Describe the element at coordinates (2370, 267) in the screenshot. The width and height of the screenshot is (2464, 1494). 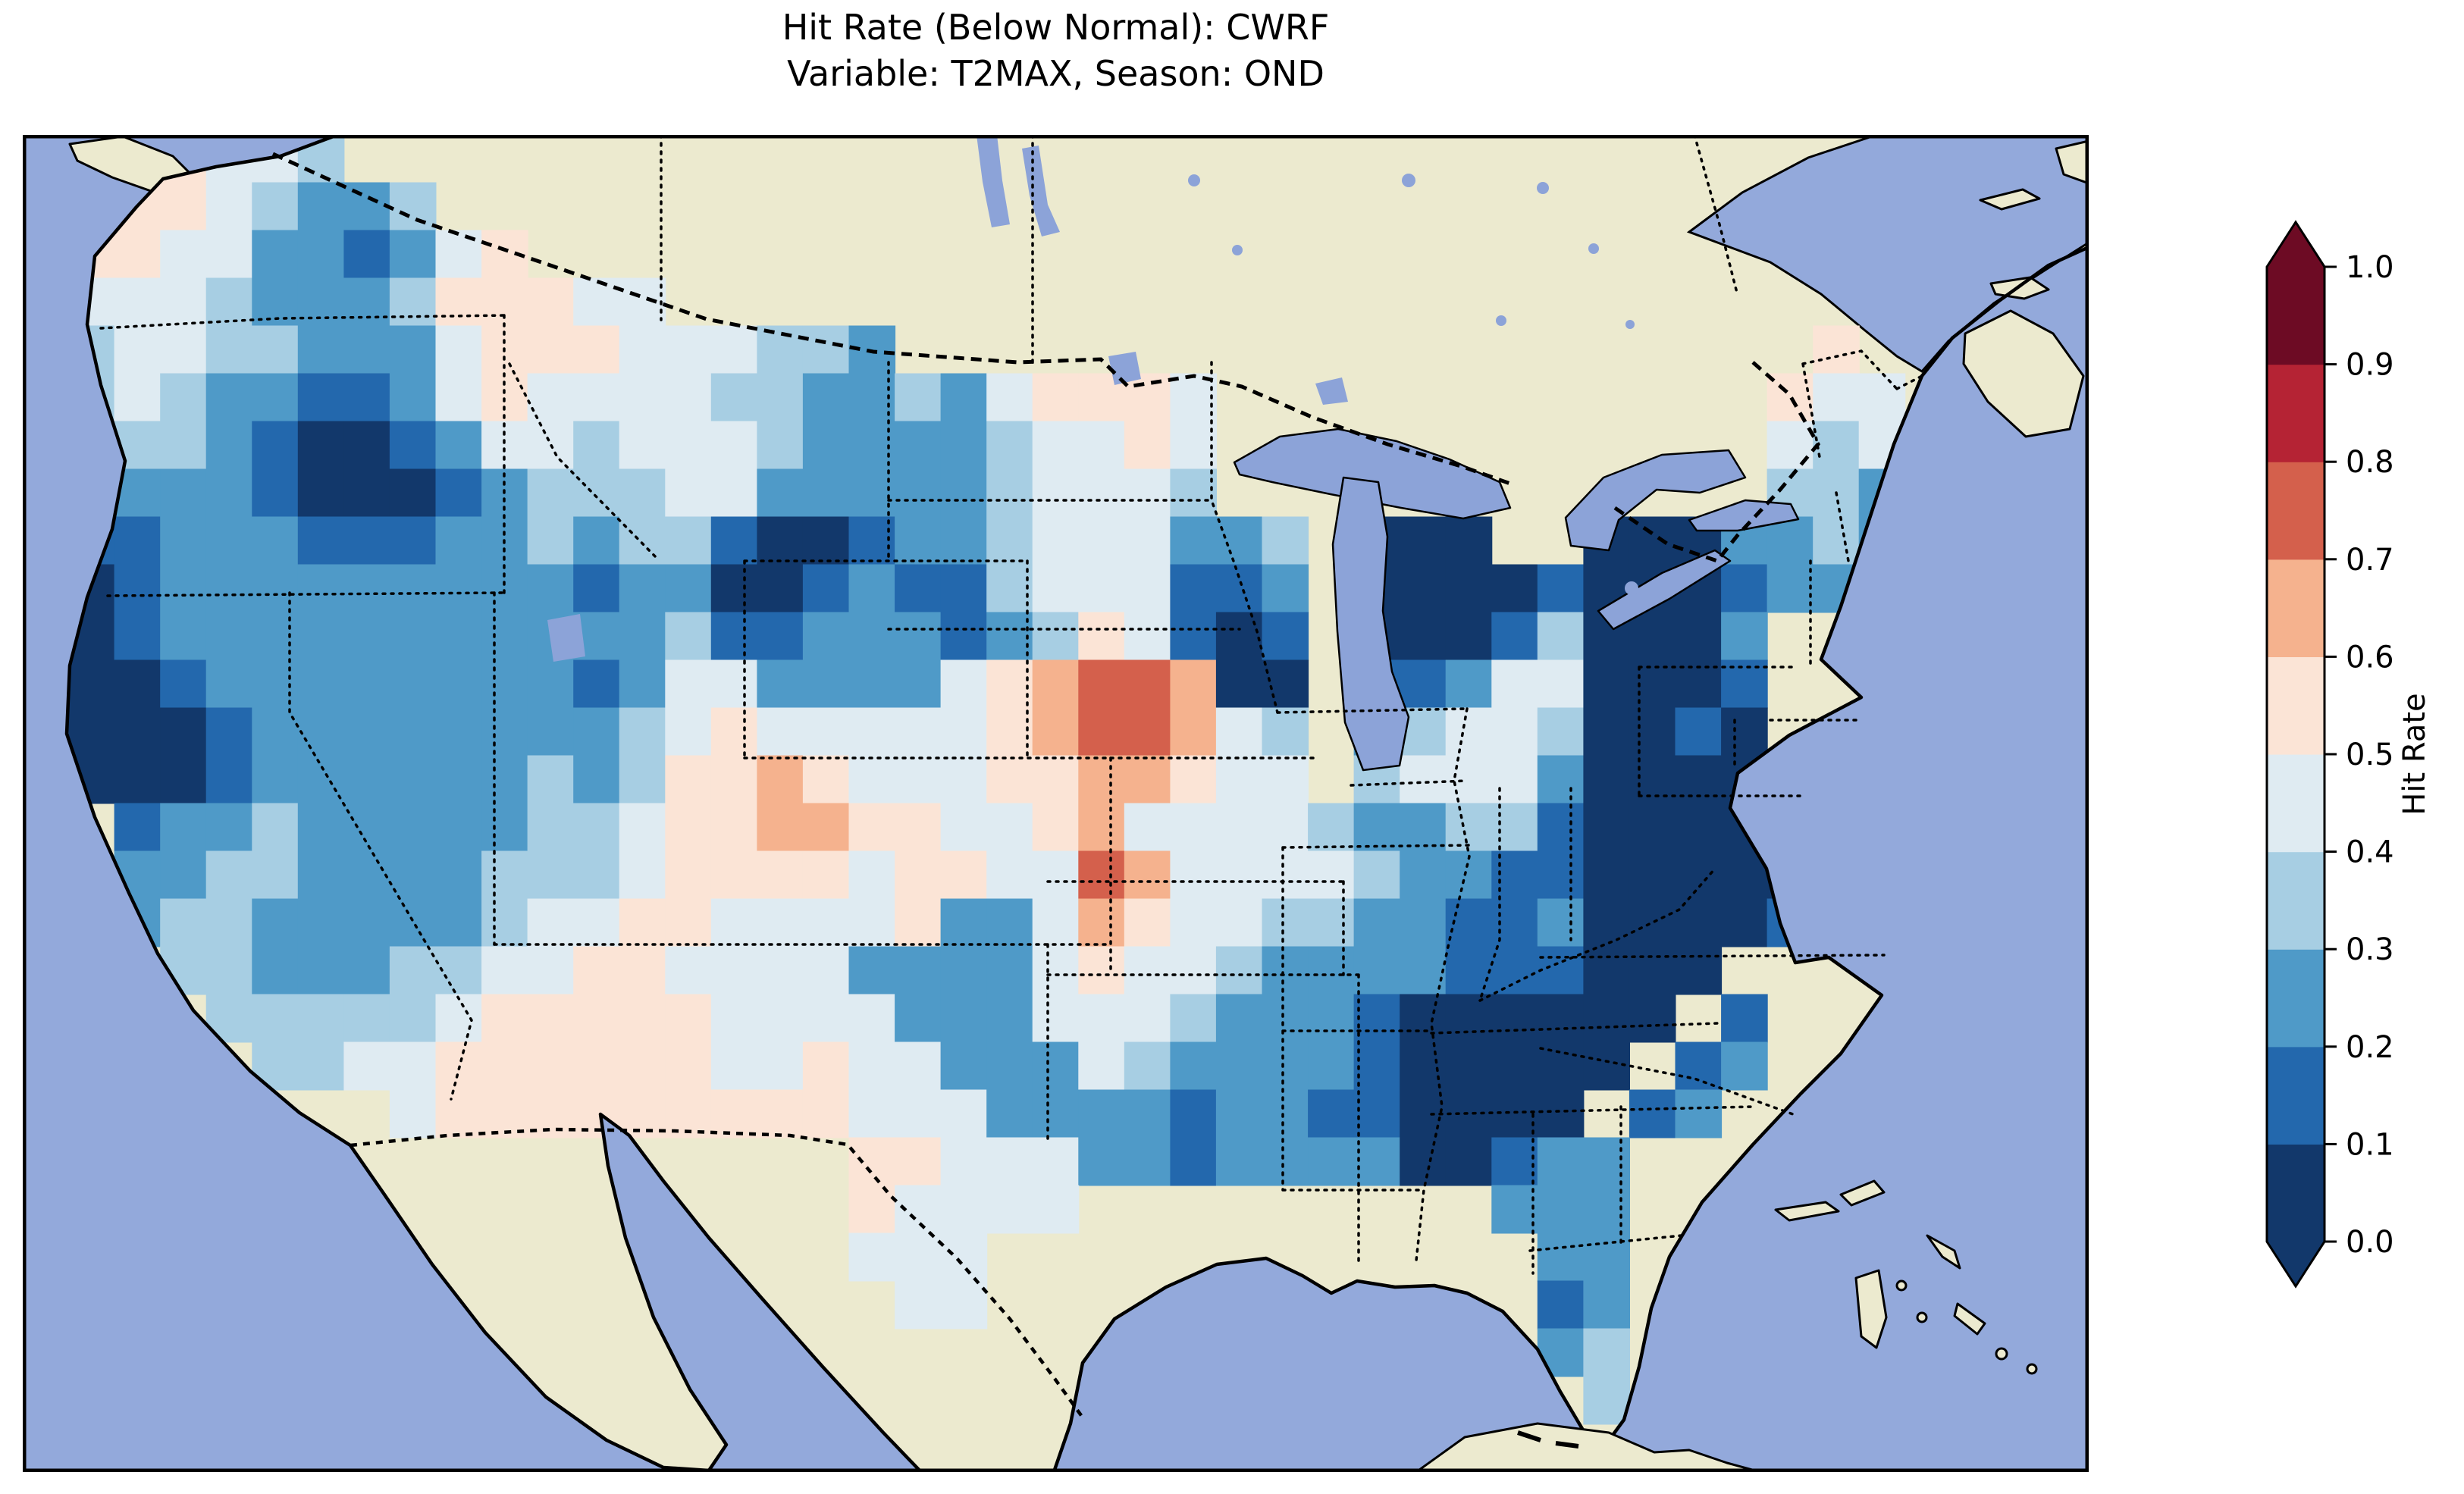
I see `colorbar-tick-label: 1.0` at that location.